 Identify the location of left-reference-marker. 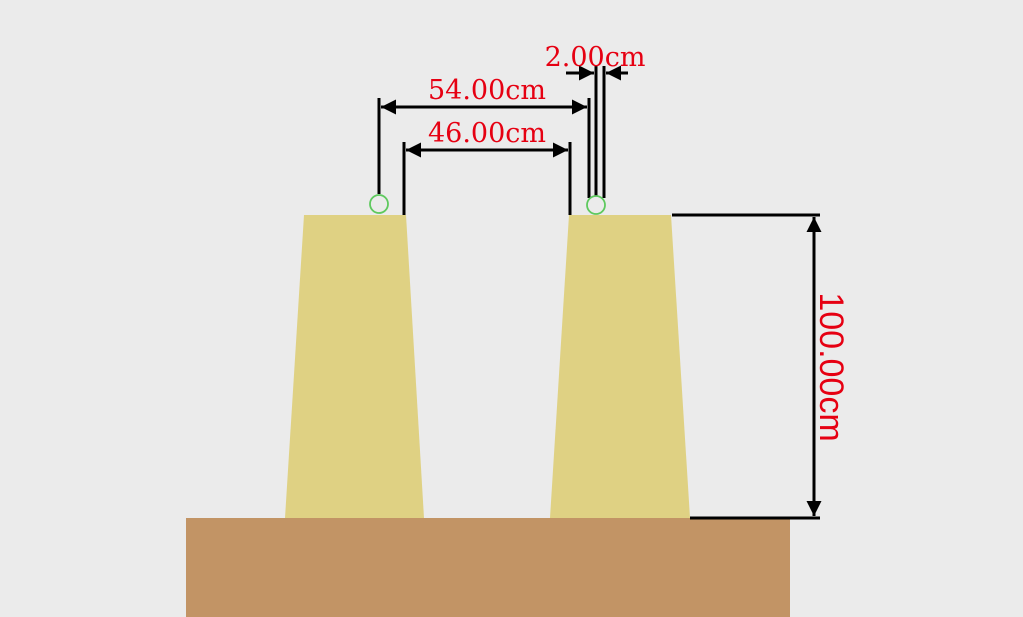
(379, 204).